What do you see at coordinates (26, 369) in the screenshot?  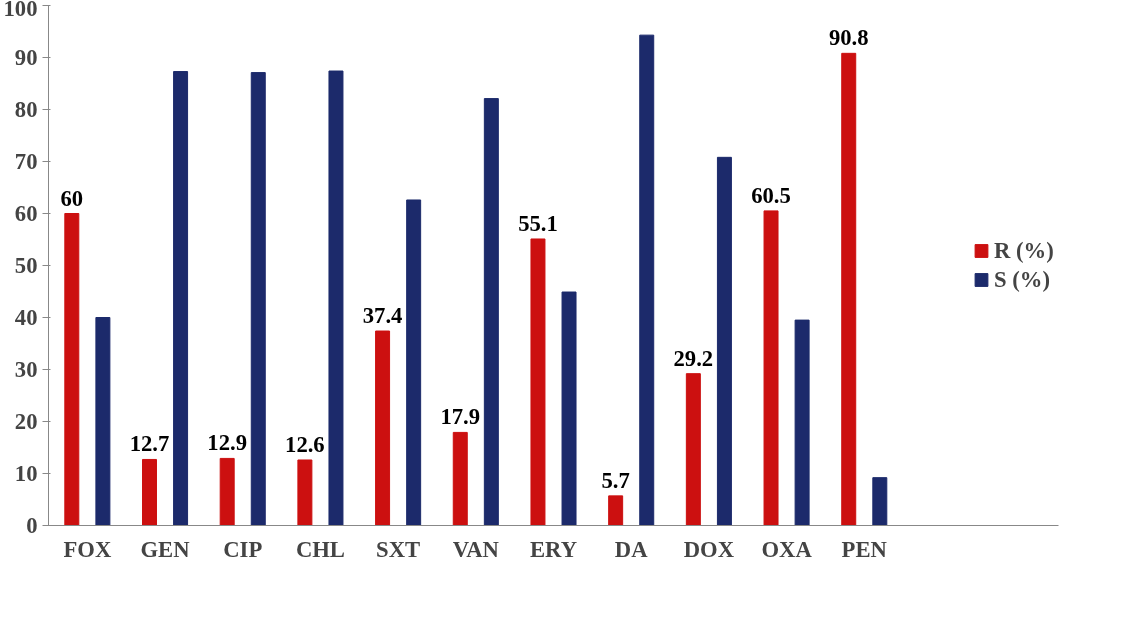 I see `y-tick-label: 30` at bounding box center [26, 369].